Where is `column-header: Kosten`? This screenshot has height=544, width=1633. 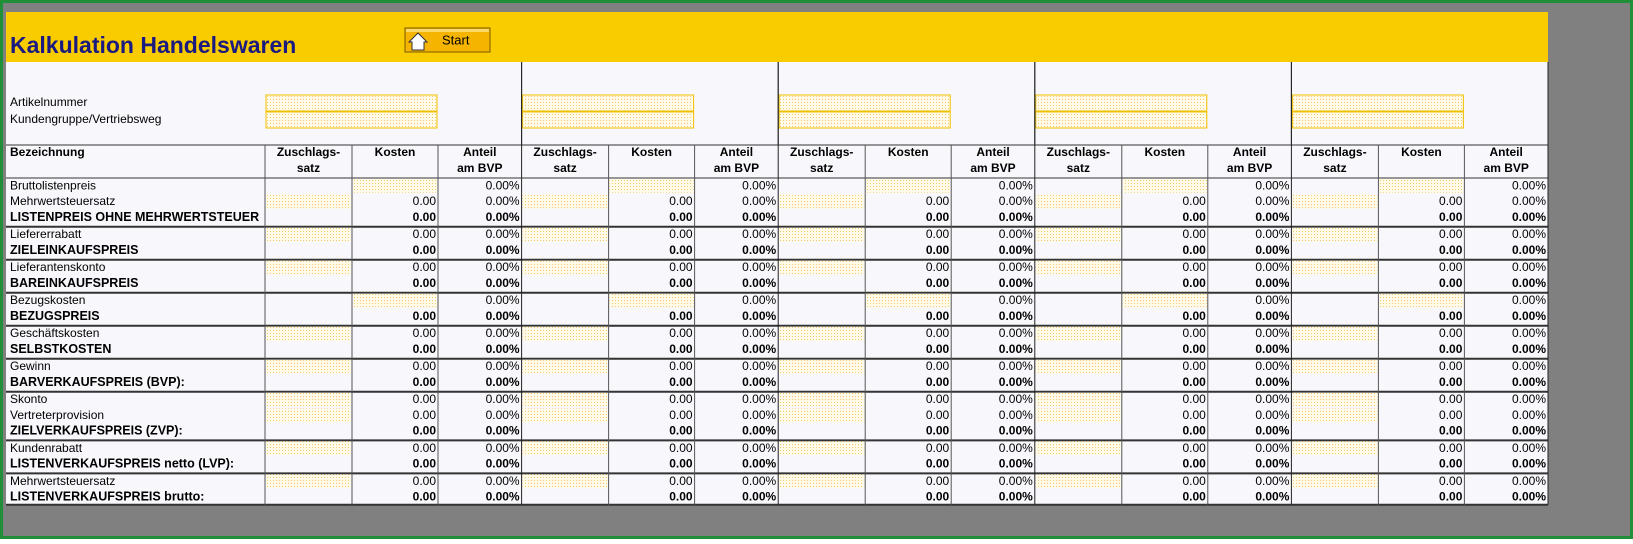
column-header: Kosten is located at coordinates (908, 152).